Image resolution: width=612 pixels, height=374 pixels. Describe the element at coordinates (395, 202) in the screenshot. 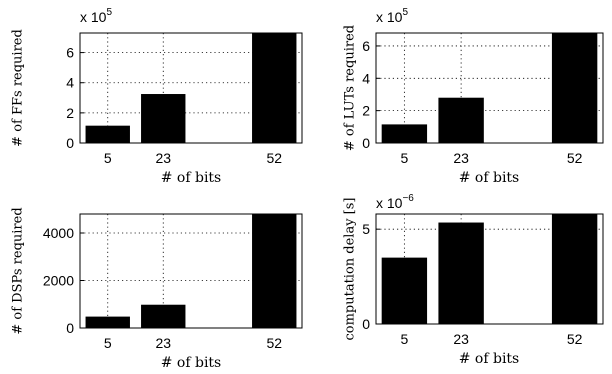

I see `axis-multiplier: x 10−6` at that location.